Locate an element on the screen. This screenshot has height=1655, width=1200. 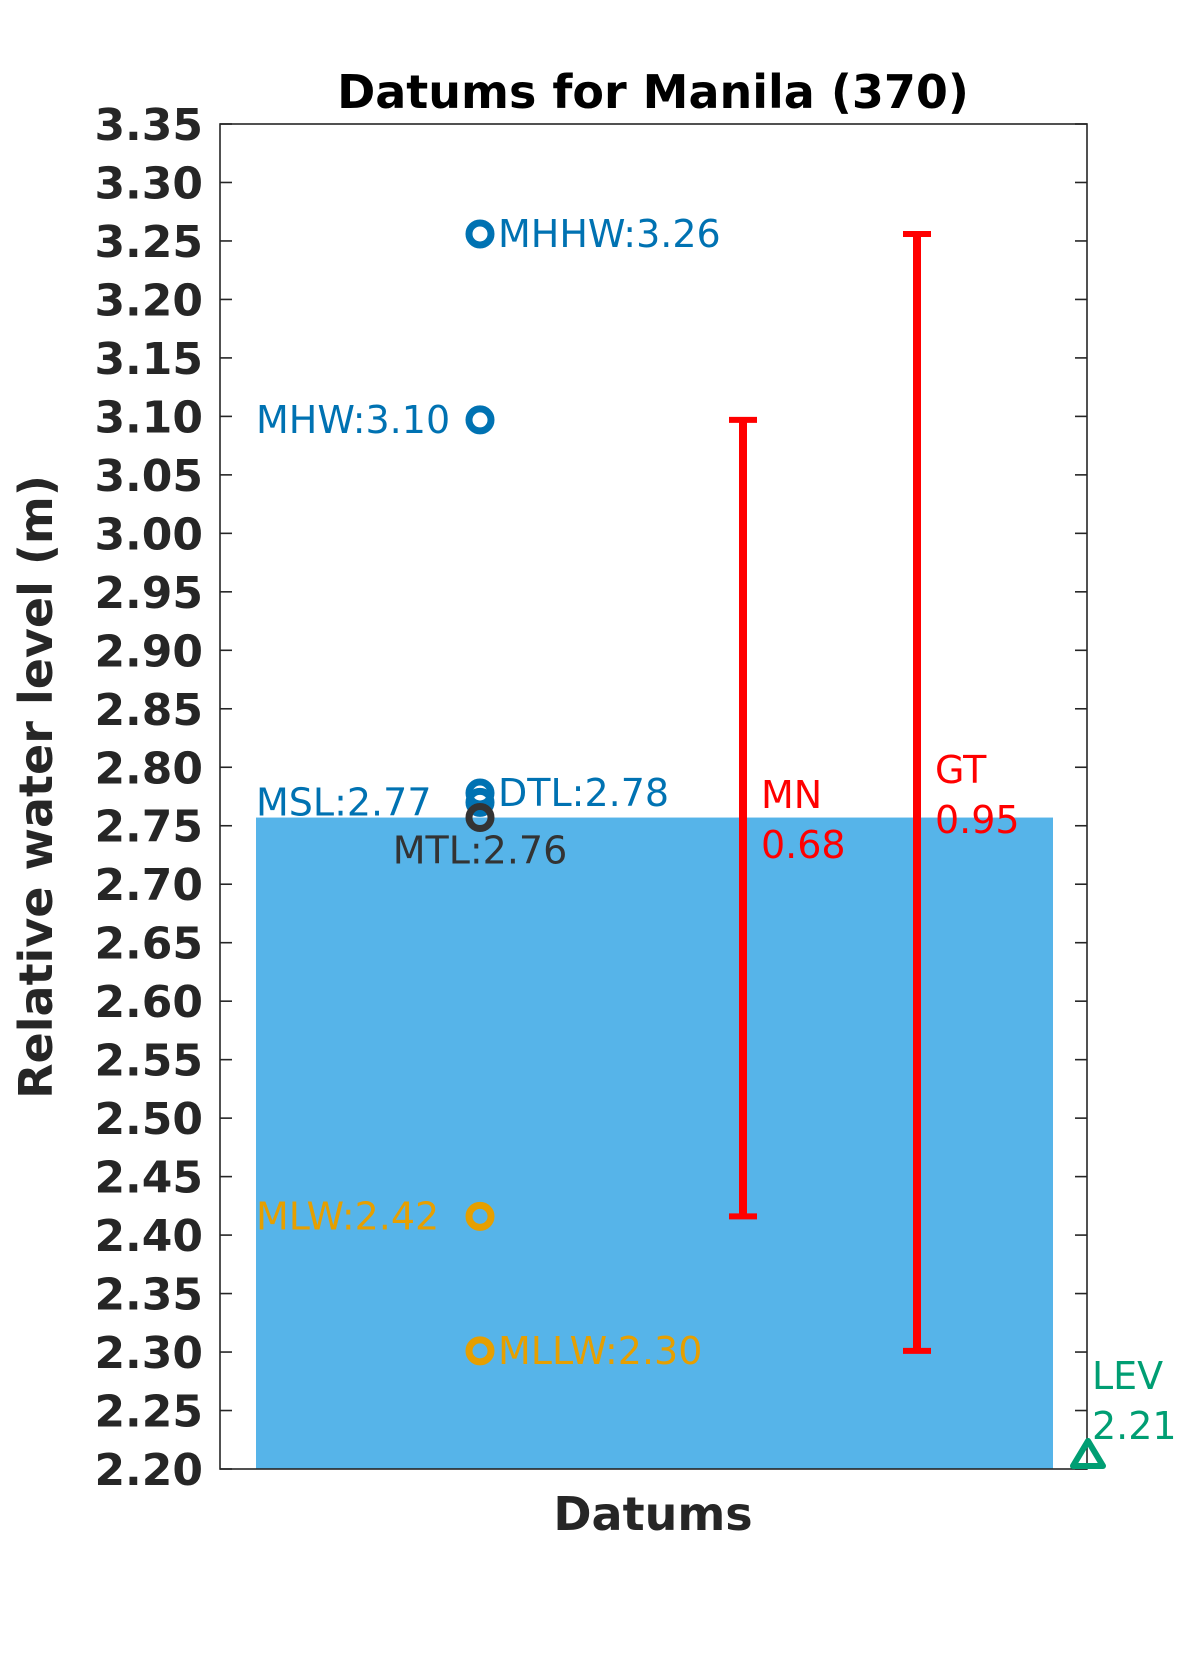
mtl-marker is located at coordinates (480, 818).